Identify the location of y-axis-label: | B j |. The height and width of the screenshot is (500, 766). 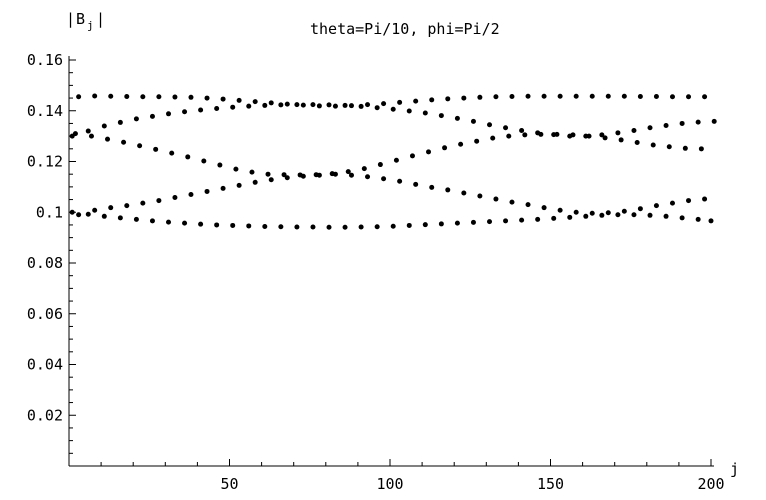
(85, 21).